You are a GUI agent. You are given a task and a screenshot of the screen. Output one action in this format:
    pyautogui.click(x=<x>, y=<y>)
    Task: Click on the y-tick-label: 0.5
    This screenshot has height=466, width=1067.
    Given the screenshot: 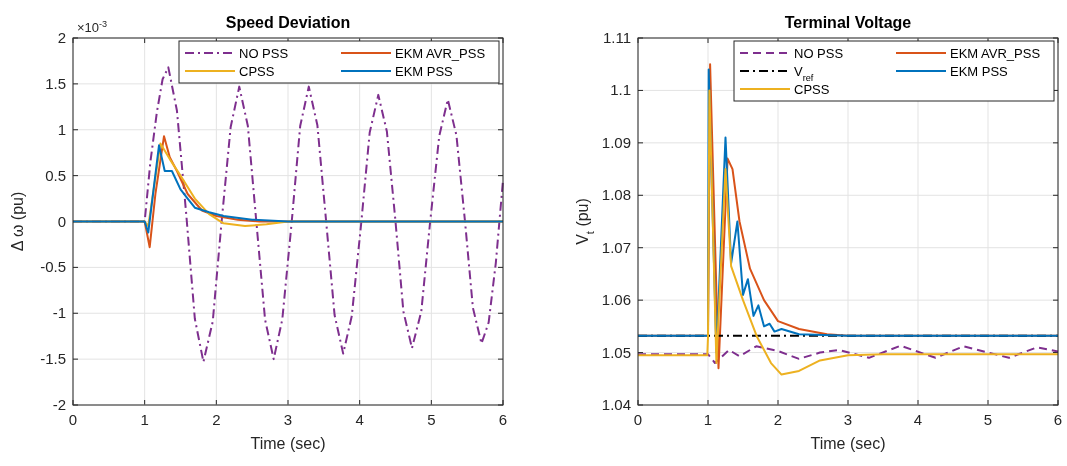 What is the action you would take?
    pyautogui.click(x=55, y=175)
    